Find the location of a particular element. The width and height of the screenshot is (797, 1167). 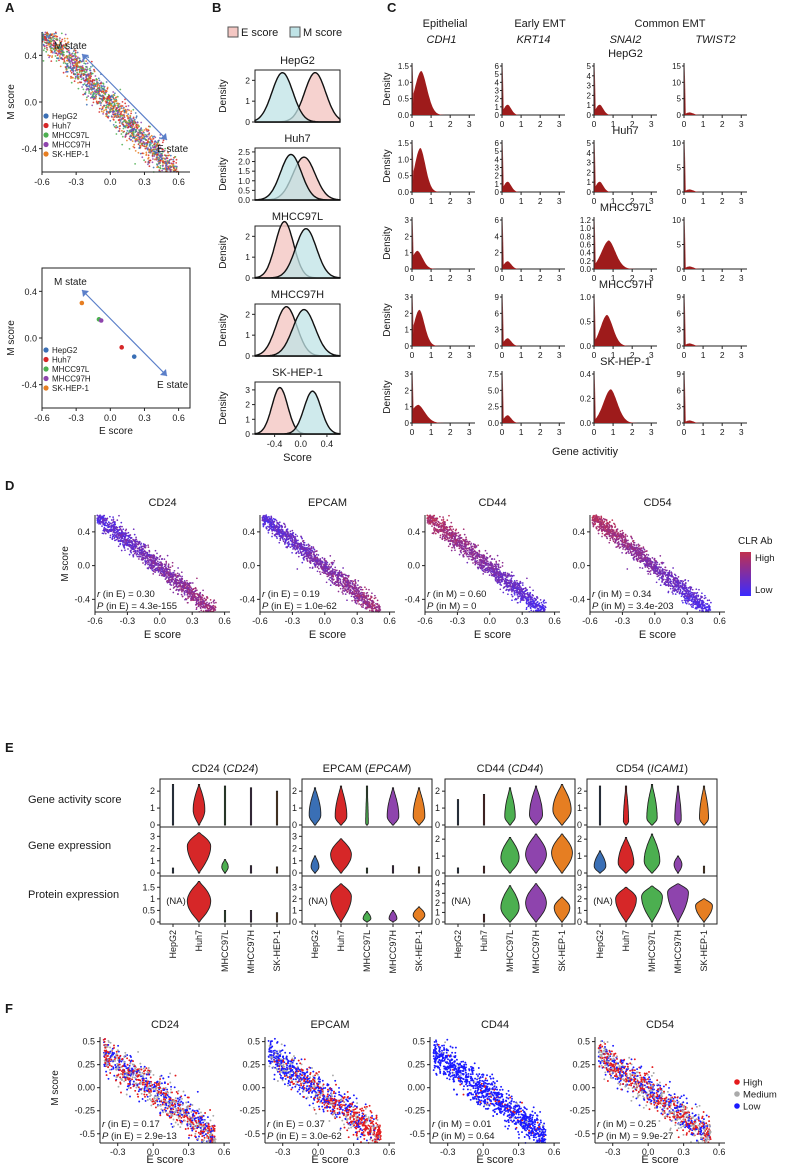

x-tick-label: 3 is located at coordinates (559, 432).